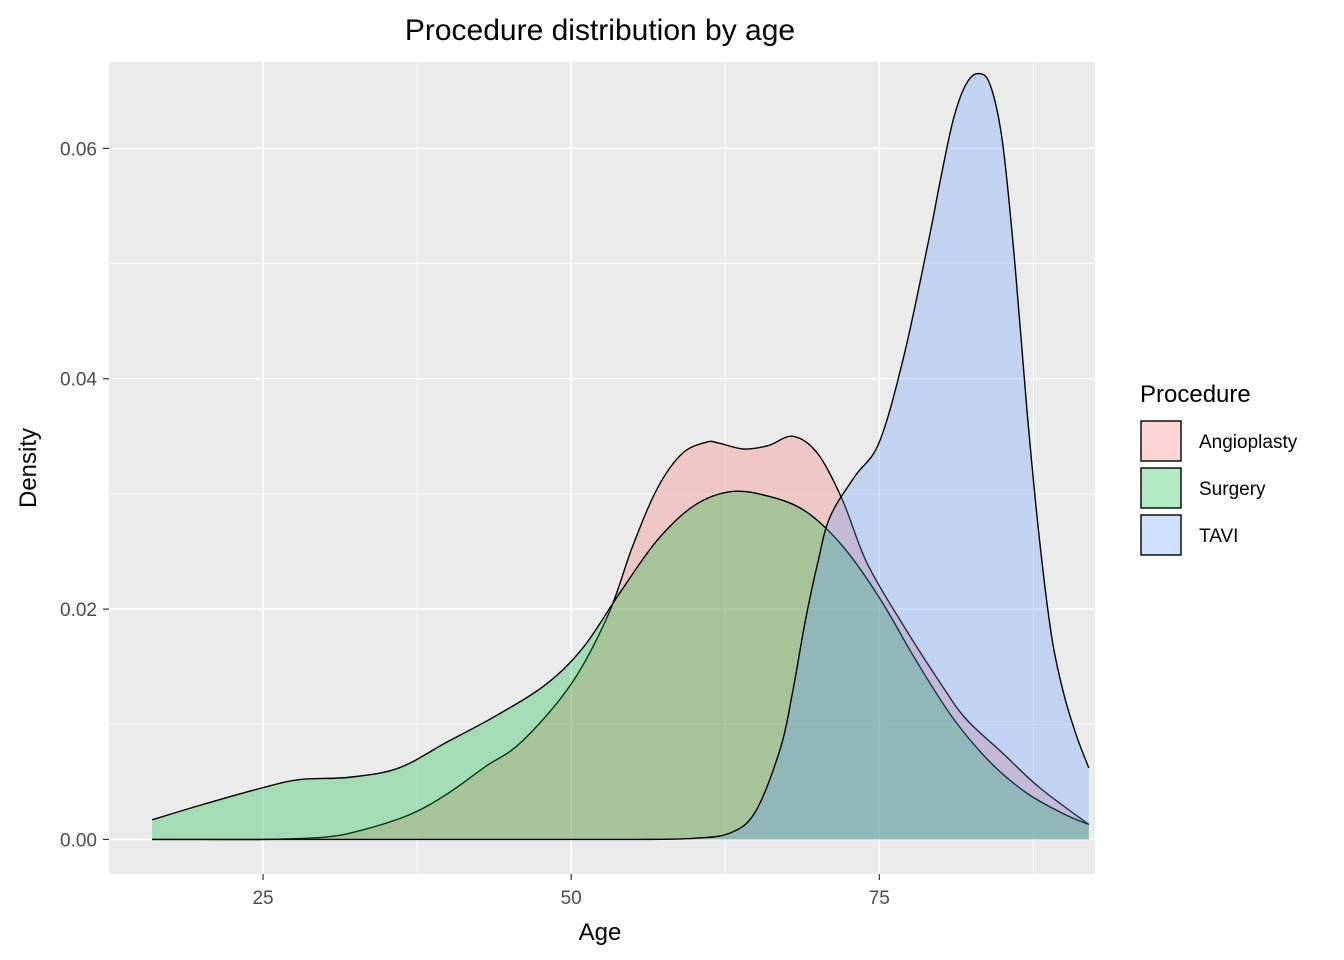  Describe the element at coordinates (1219, 468) in the screenshot. I see `legend: Procedure Angioplasty Surgery TAVI` at that location.